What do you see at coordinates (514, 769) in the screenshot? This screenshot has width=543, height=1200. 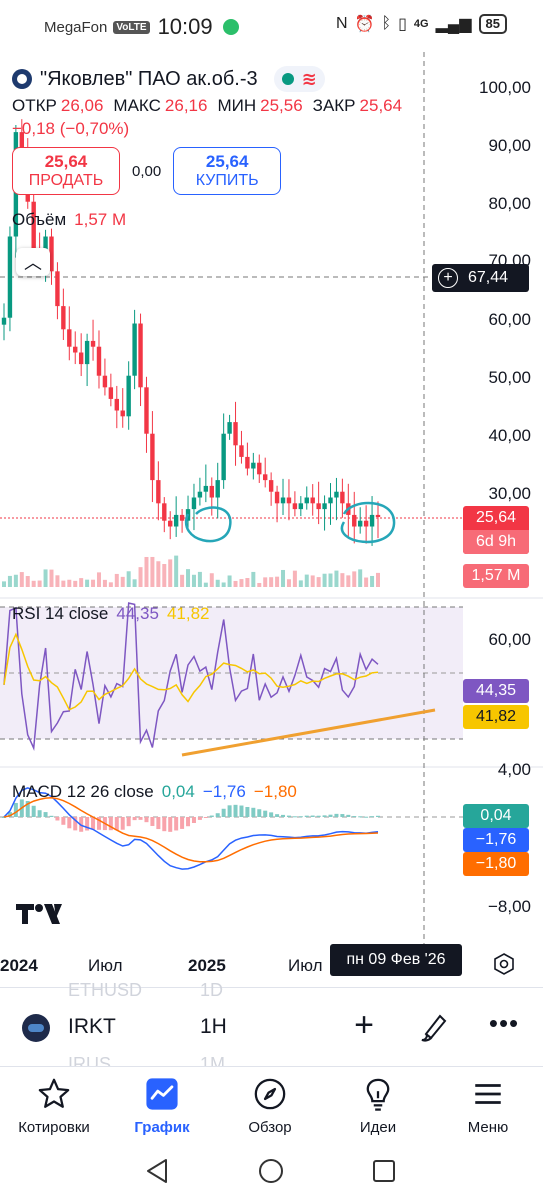 I see `macd-tick: 4,00` at bounding box center [514, 769].